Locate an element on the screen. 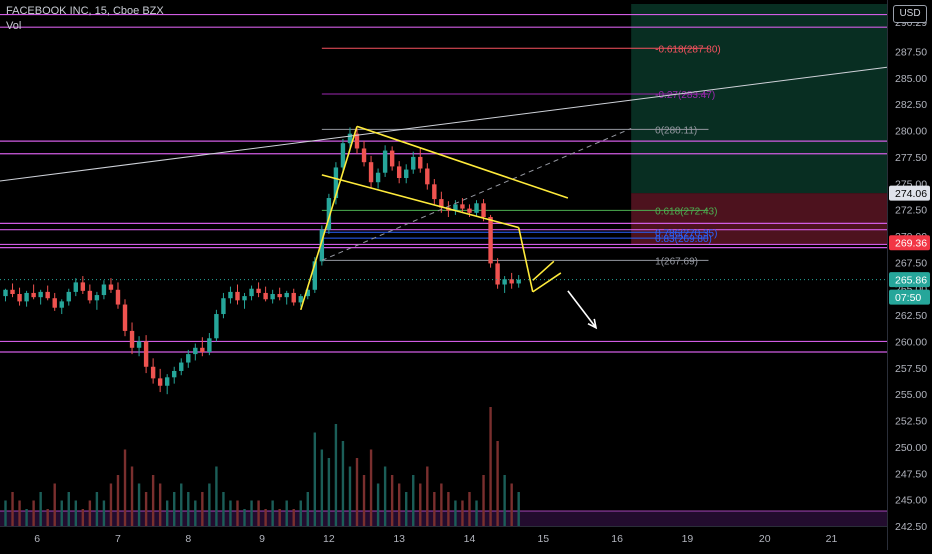 This screenshot has height=554, width=932. fib-level-label: 0.83(269.80) is located at coordinates (683, 239).